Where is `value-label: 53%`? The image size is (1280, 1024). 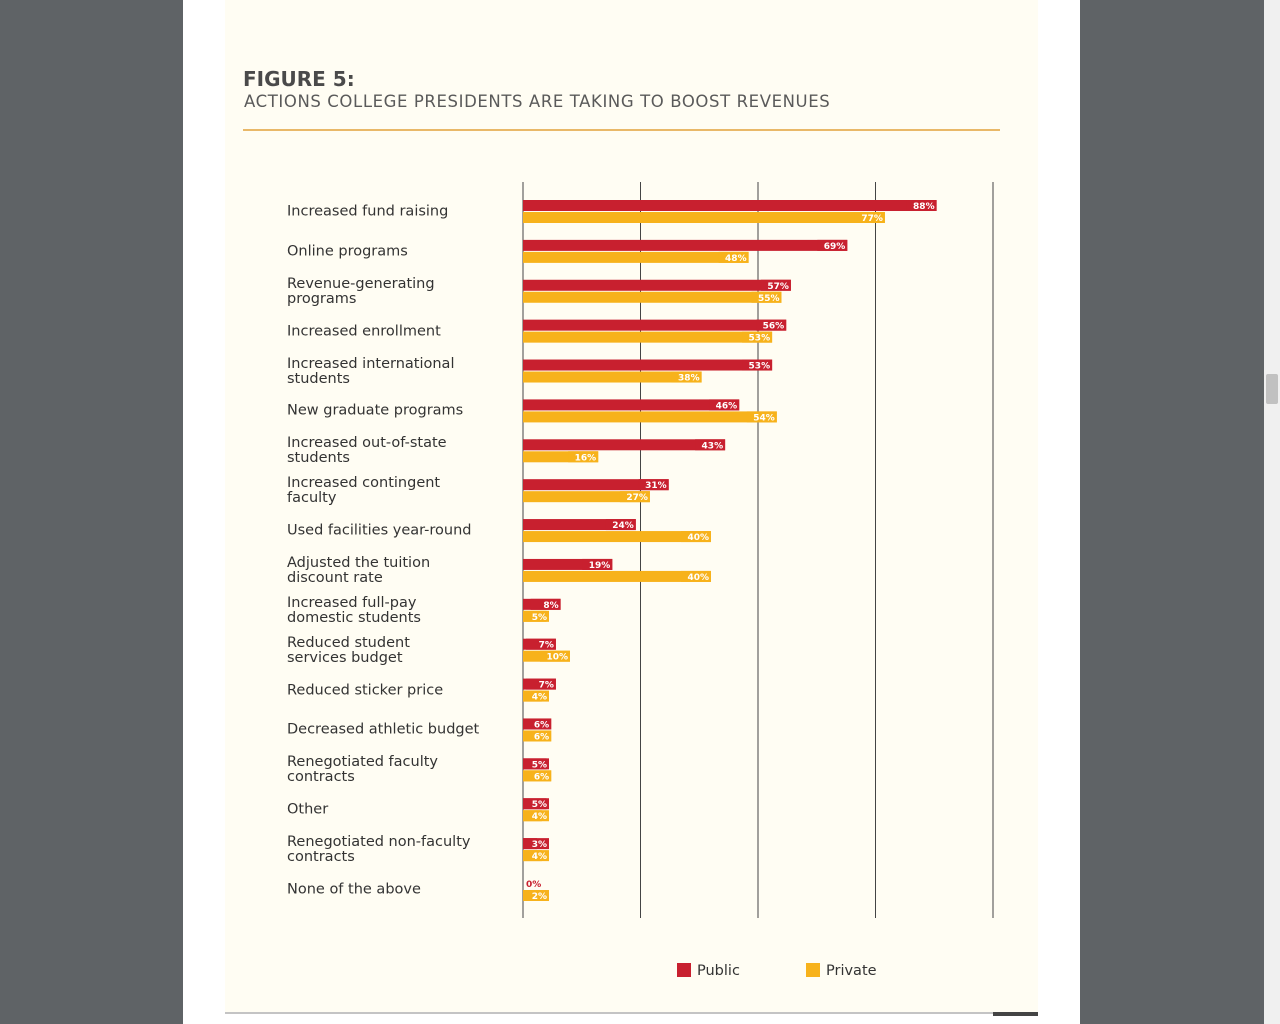 value-label: 53% is located at coordinates (760, 339).